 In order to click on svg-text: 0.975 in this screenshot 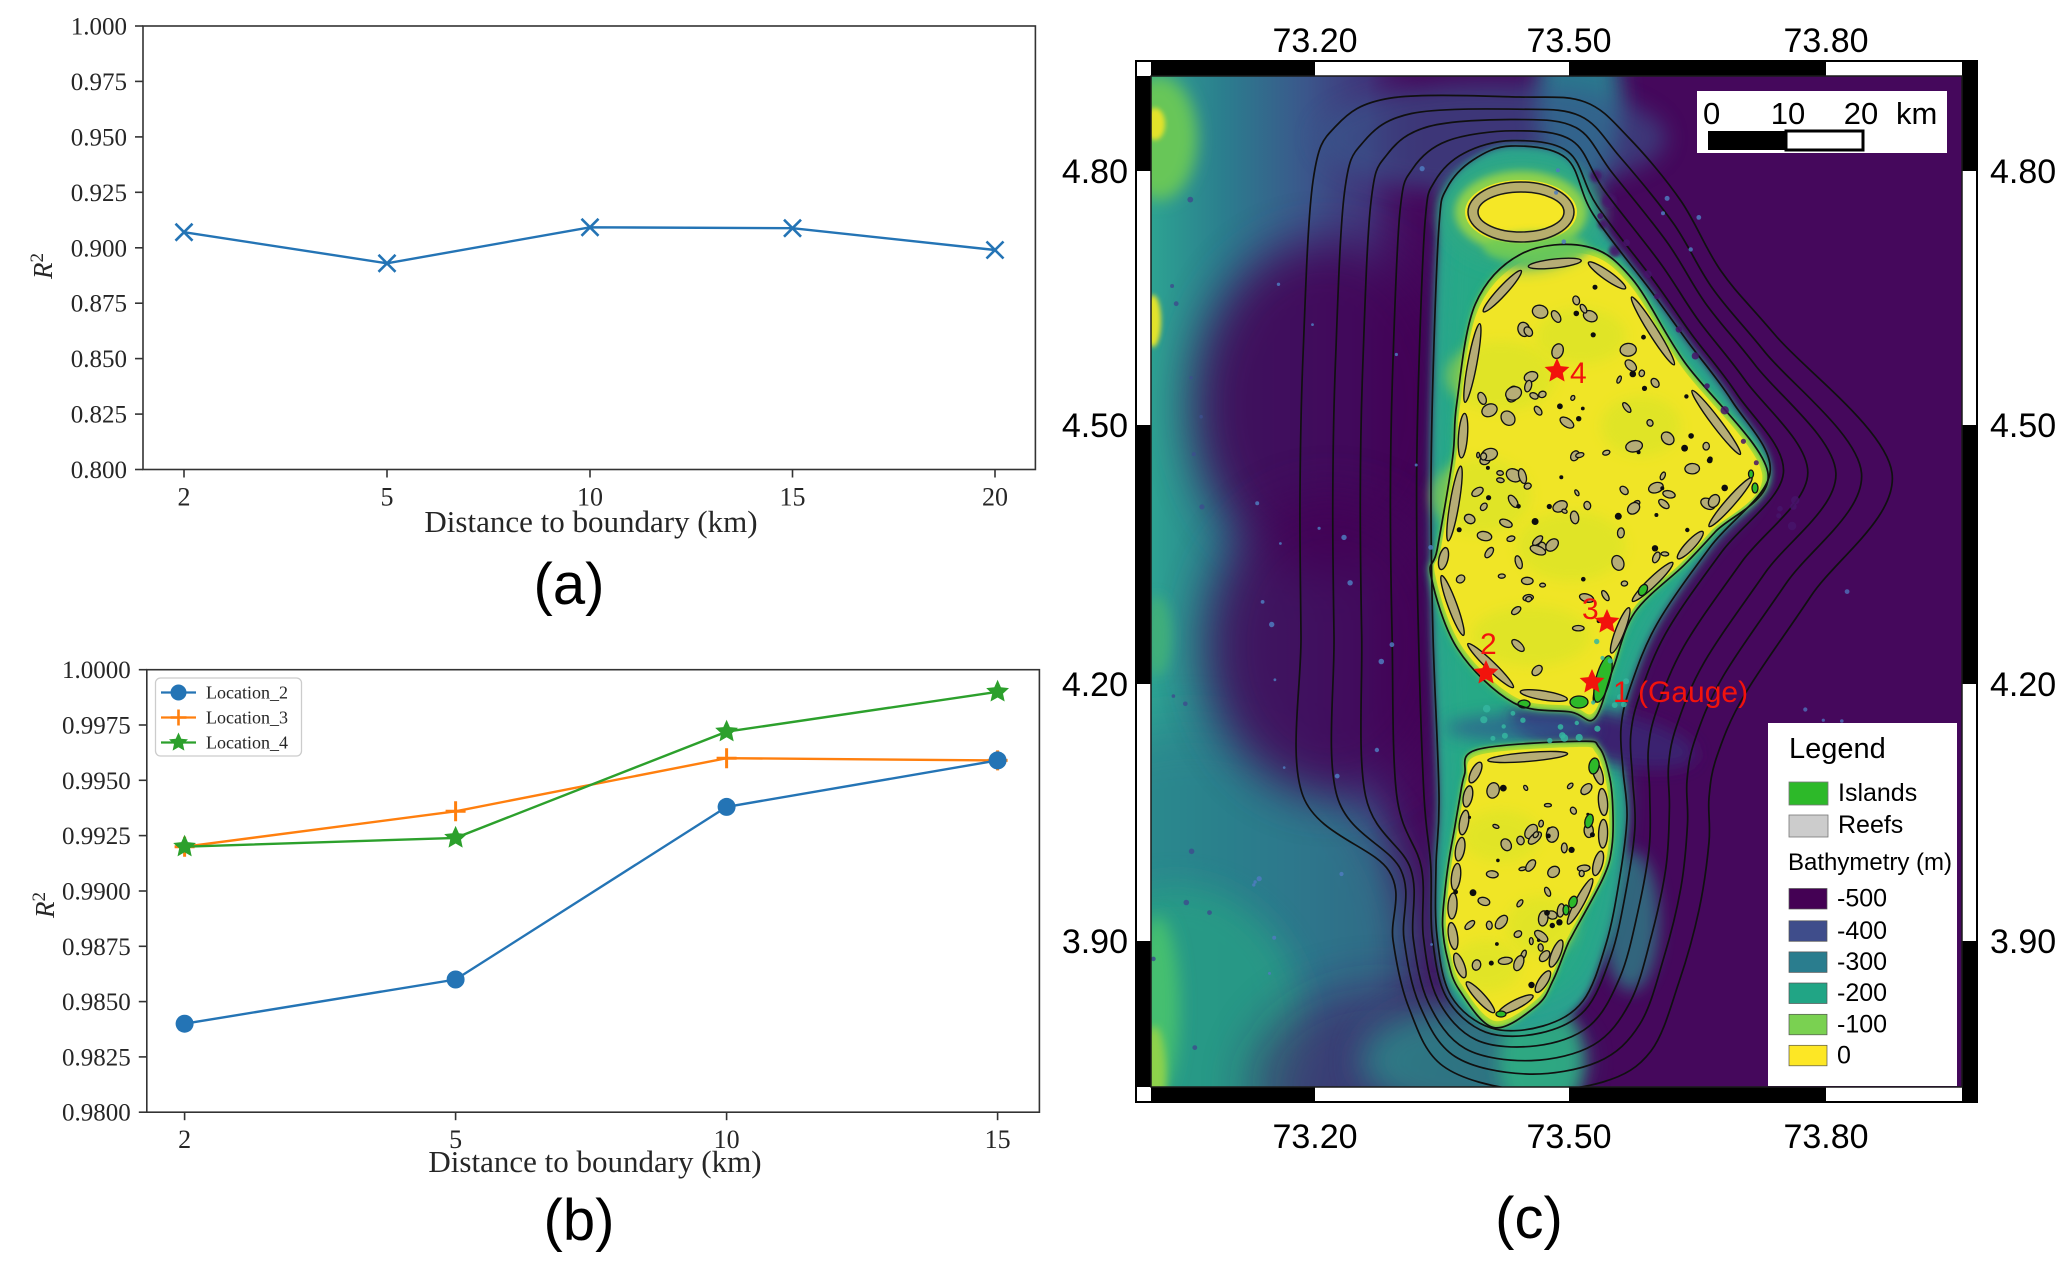, I will do `click(99, 82)`.